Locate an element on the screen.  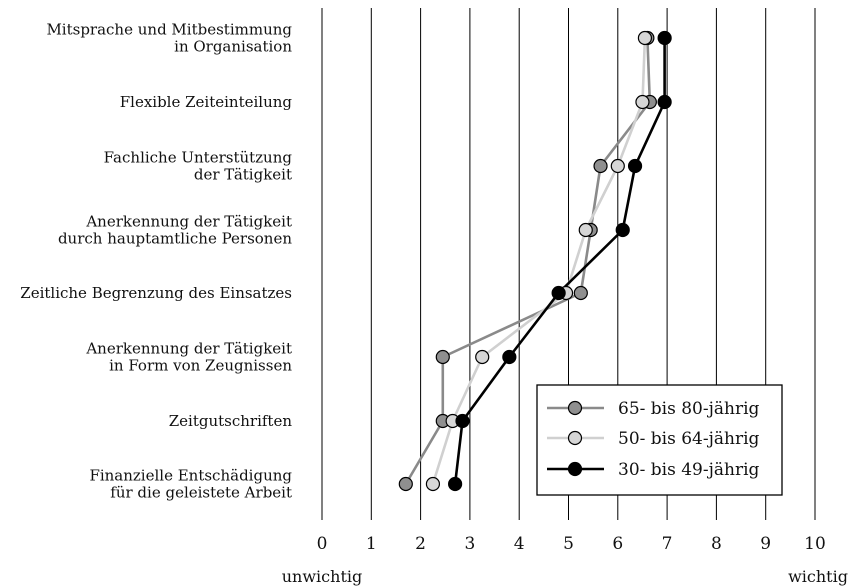
legend-label: 30- bis 49-jährig is located at coordinates (689, 470).